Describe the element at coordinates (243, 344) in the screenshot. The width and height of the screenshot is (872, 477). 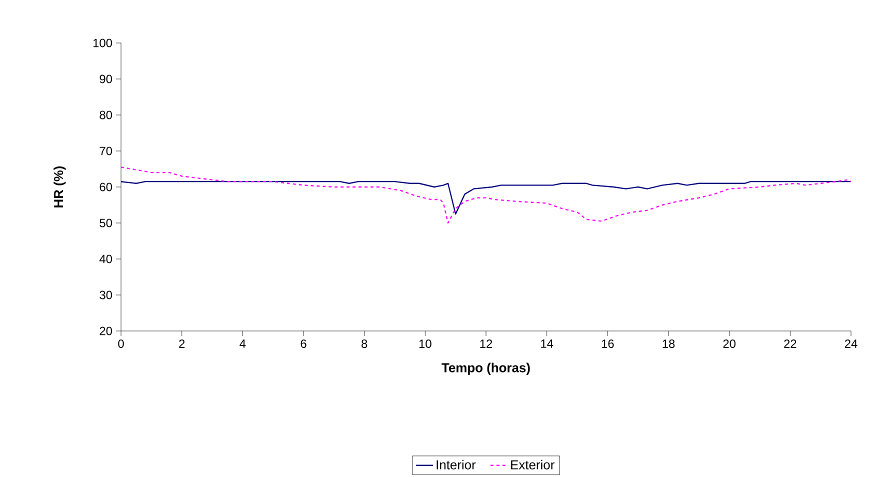
I see `x-tick-label: 4` at that location.